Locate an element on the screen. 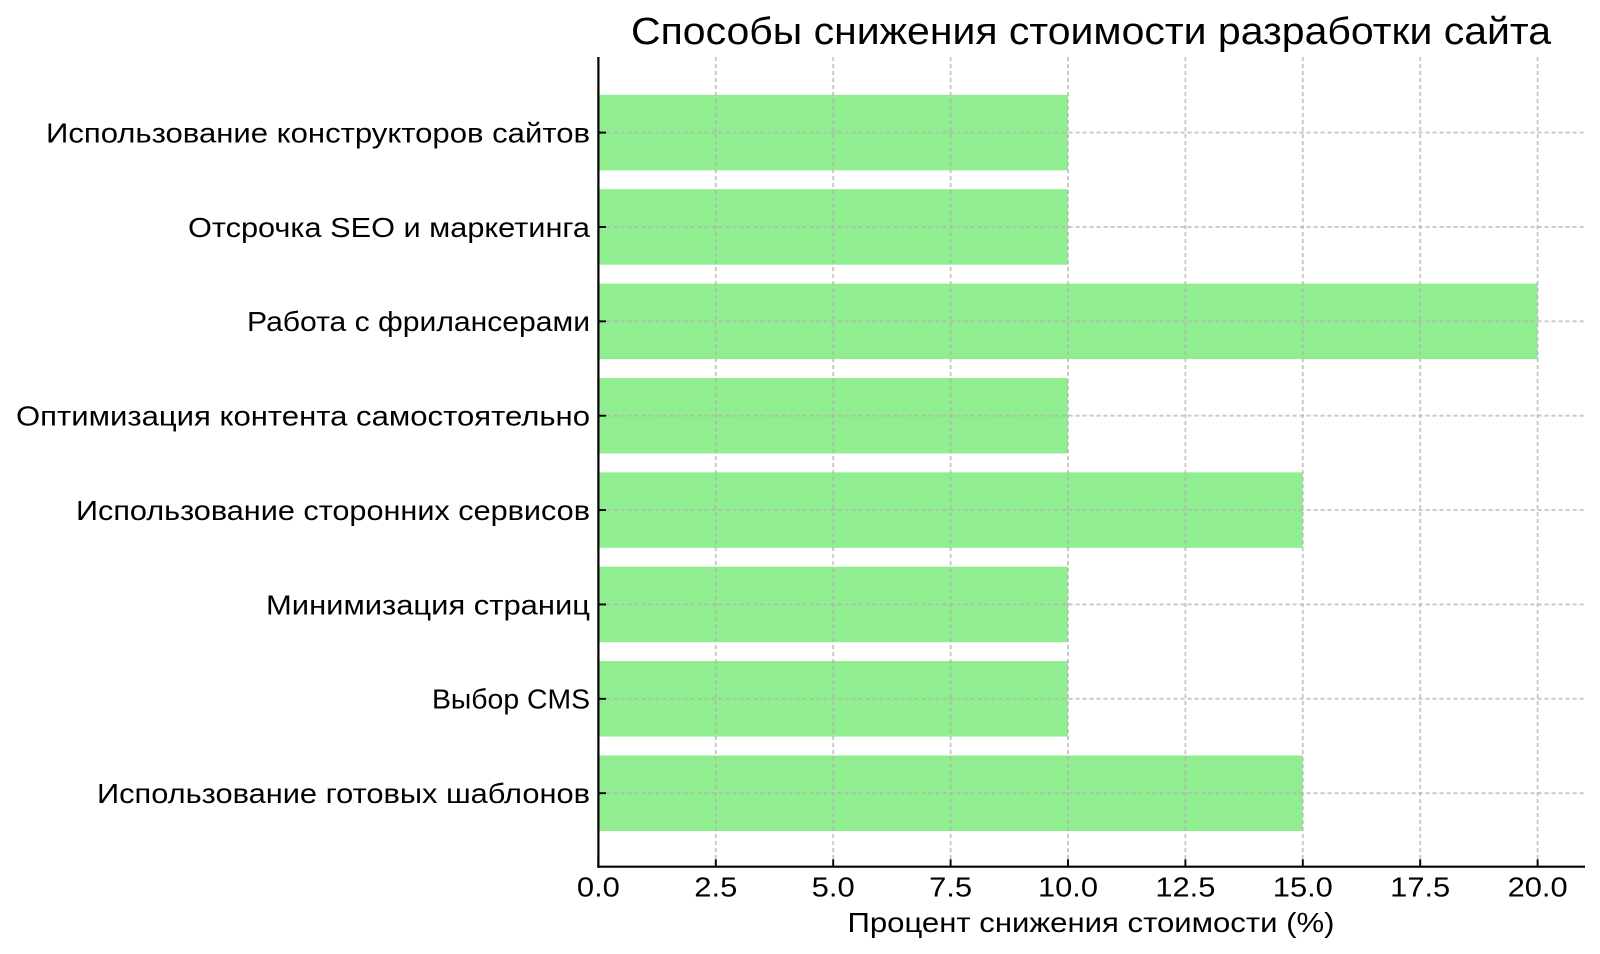 Image resolution: width=1600 pixels, height=954 pixels. svg-text: 17.5 is located at coordinates (1420, 887).